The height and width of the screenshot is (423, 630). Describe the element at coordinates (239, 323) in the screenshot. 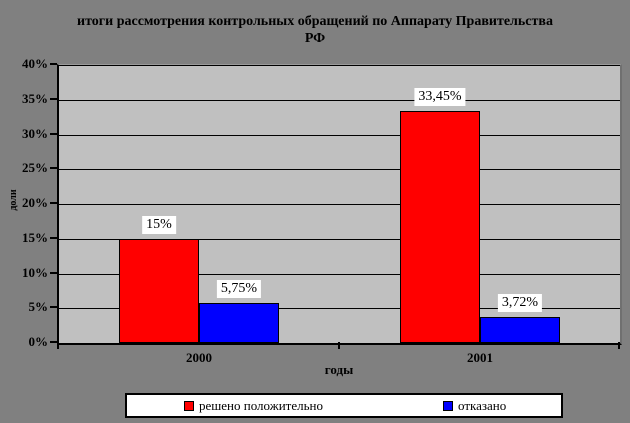

I see `bar-2000-series1` at that location.